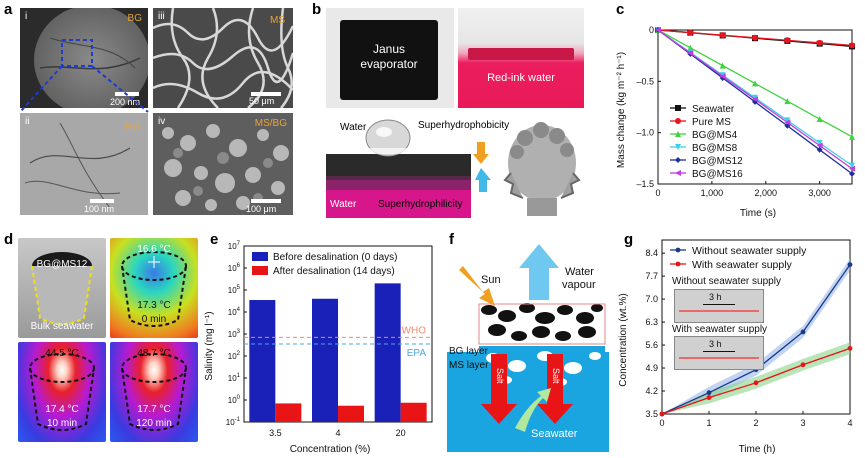 Image resolution: width=865 pixels, height=458 pixels. Describe the element at coordinates (234, 400) in the screenshot. I see `chart-e-ytick-label: 10⁰` at that location.